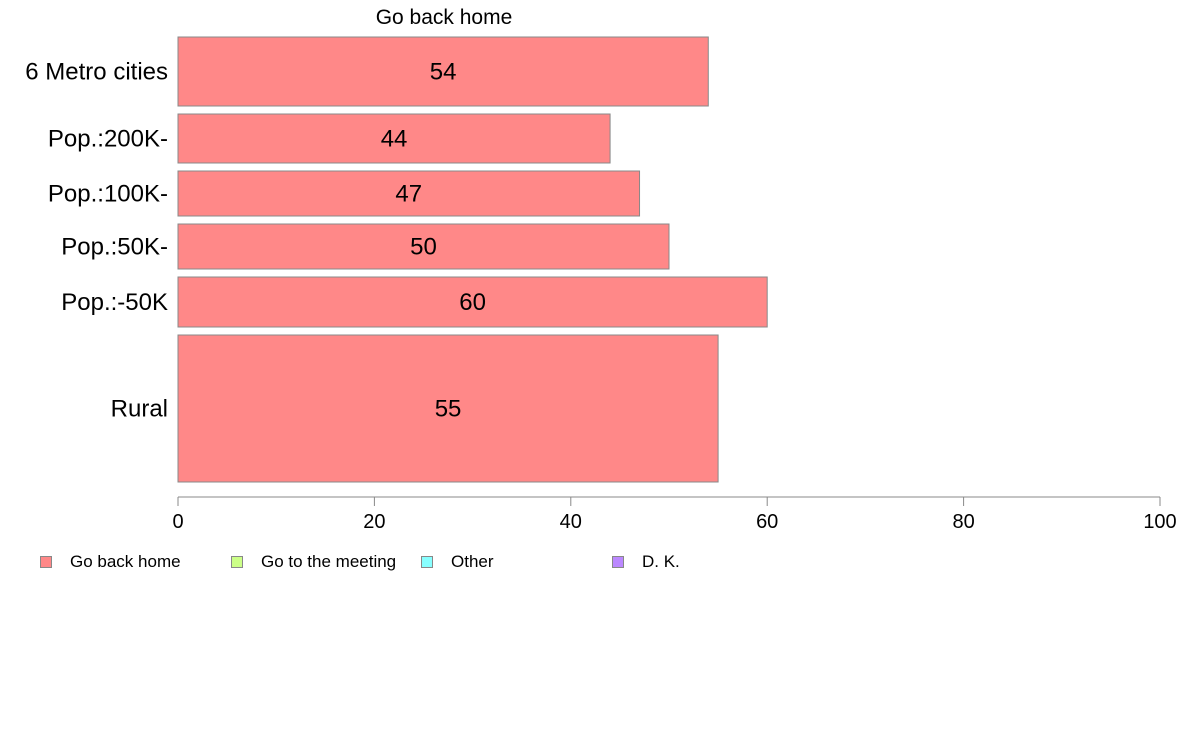 The width and height of the screenshot is (1188, 736). I want to click on bar-value-label: 54, so click(443, 72).